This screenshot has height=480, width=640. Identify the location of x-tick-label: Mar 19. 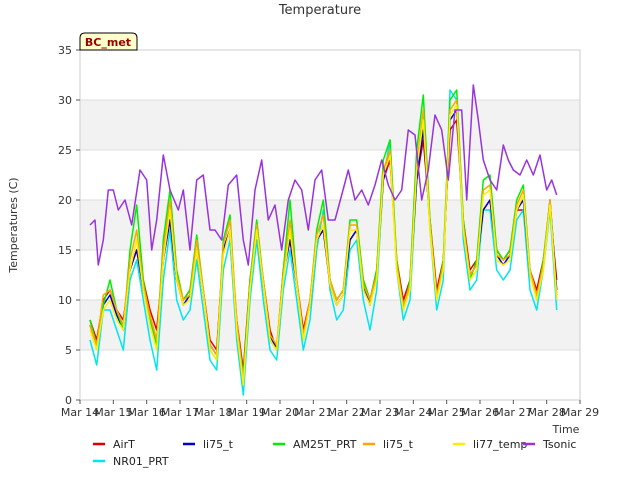
(247, 412).